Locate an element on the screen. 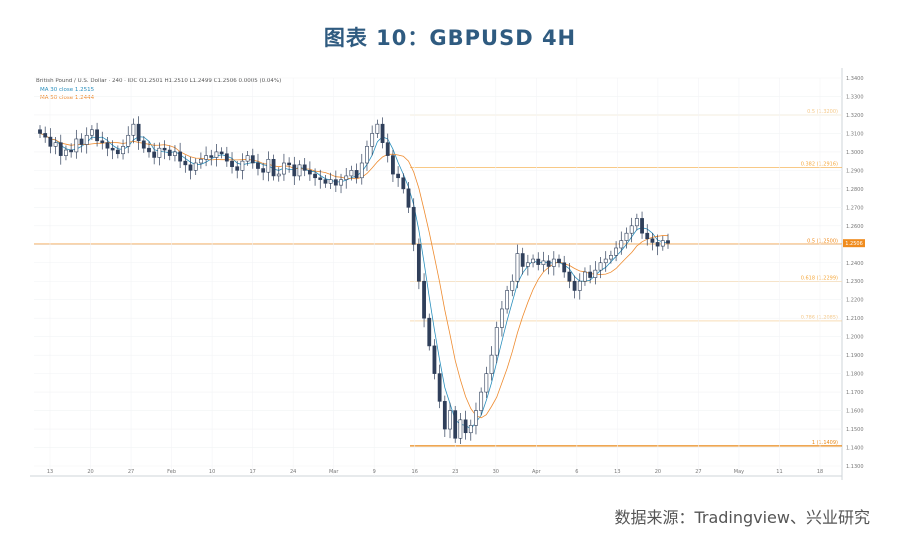 The width and height of the screenshot is (900, 541). fib-level-label: 0.382 (1.2916) is located at coordinates (819, 164).